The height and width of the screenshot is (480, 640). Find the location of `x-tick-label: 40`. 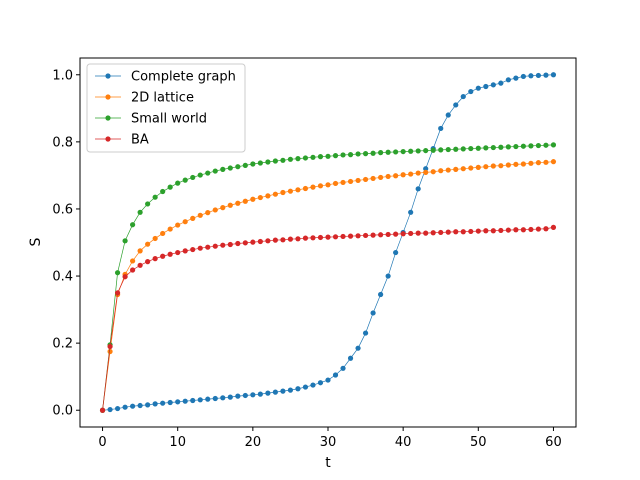

x-tick-label: 40 is located at coordinates (403, 442).